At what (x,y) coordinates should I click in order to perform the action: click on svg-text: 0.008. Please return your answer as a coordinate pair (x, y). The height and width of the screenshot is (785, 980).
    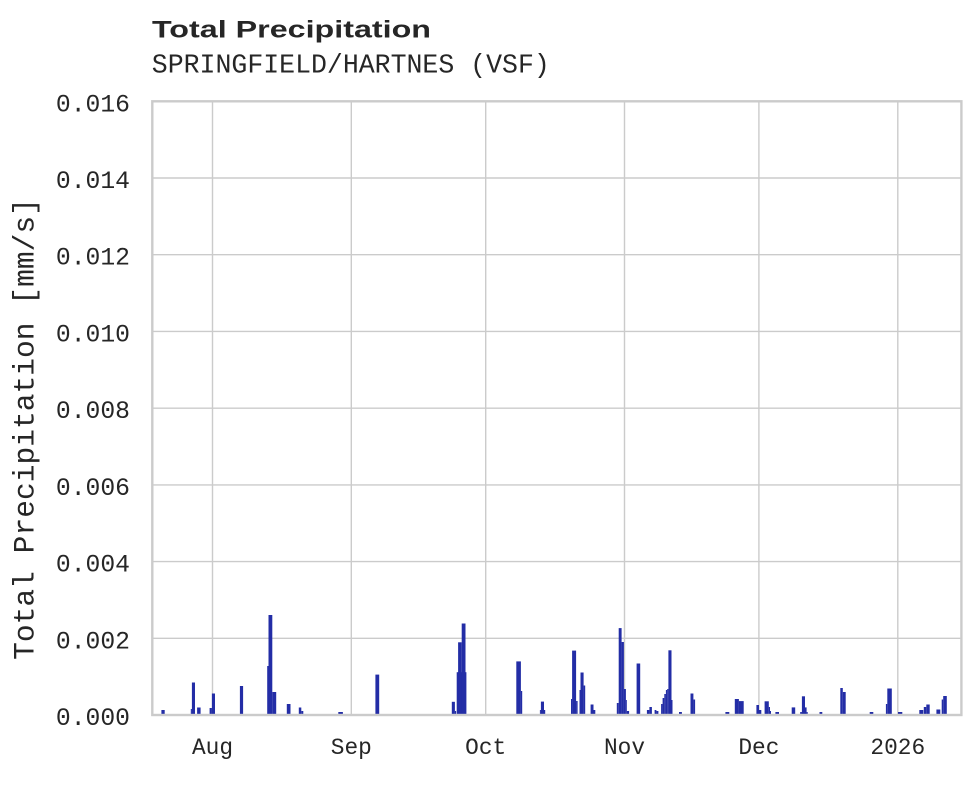
    Looking at the image, I should click on (93, 412).